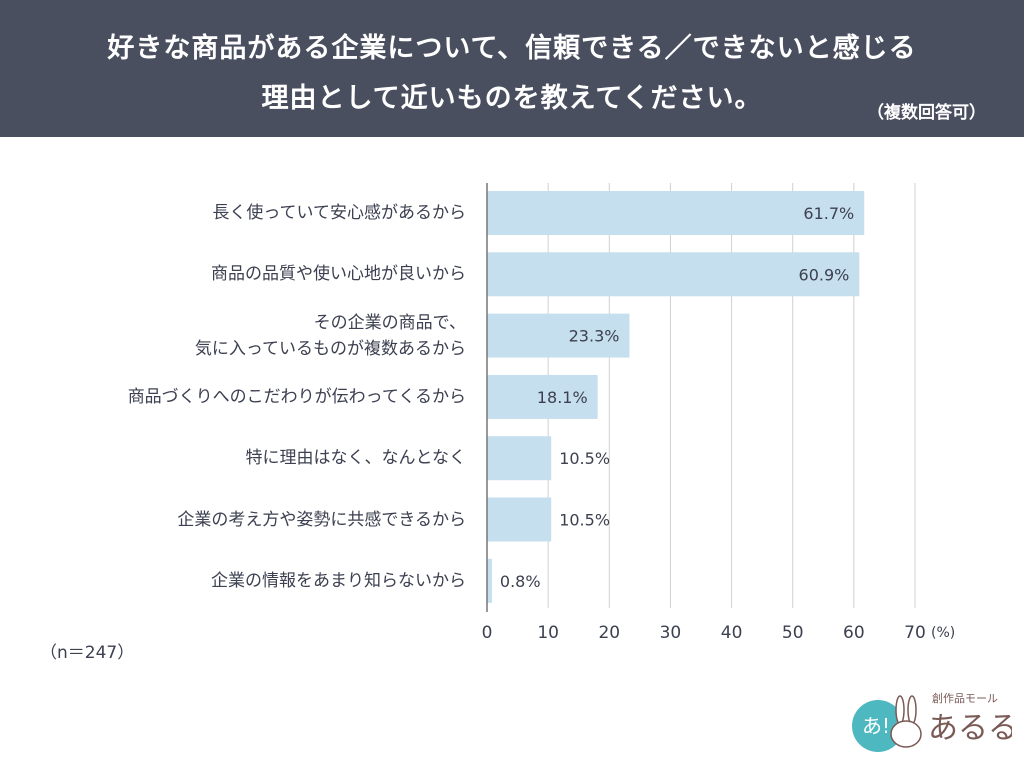 This screenshot has height=768, width=1024. What do you see at coordinates (915, 633) in the screenshot?
I see `x-tick-label: 70` at bounding box center [915, 633].